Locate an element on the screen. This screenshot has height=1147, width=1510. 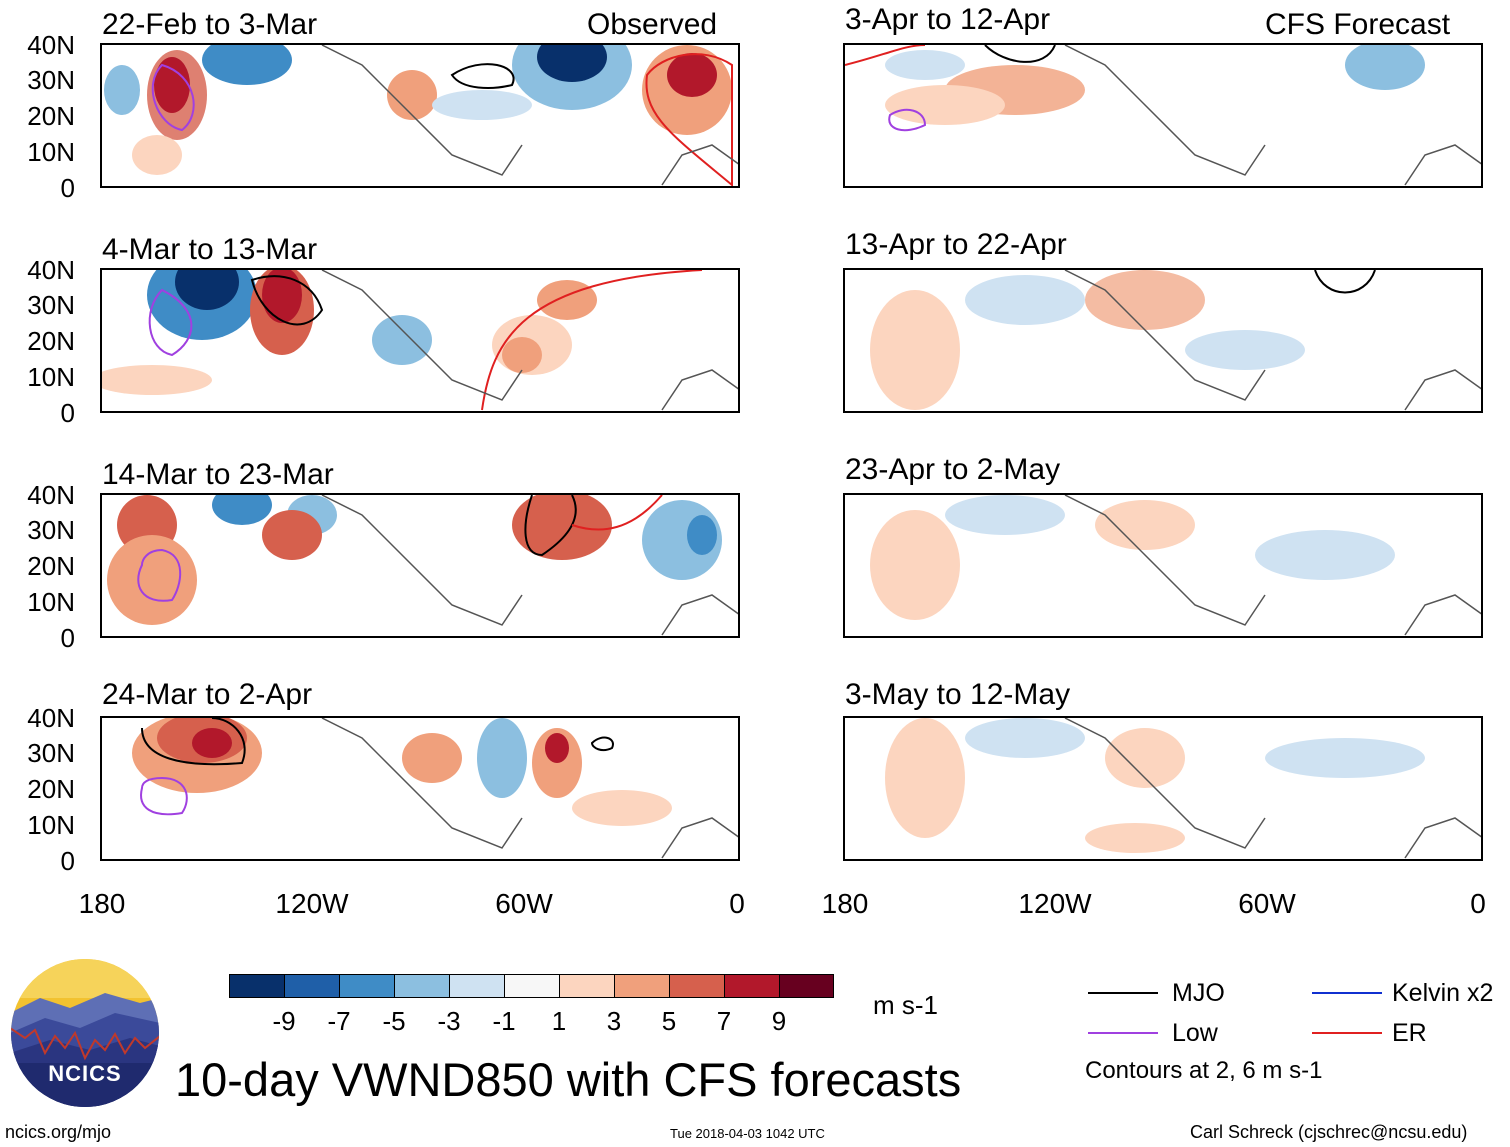
colorbar-label: -1 is located at coordinates (504, 1021).